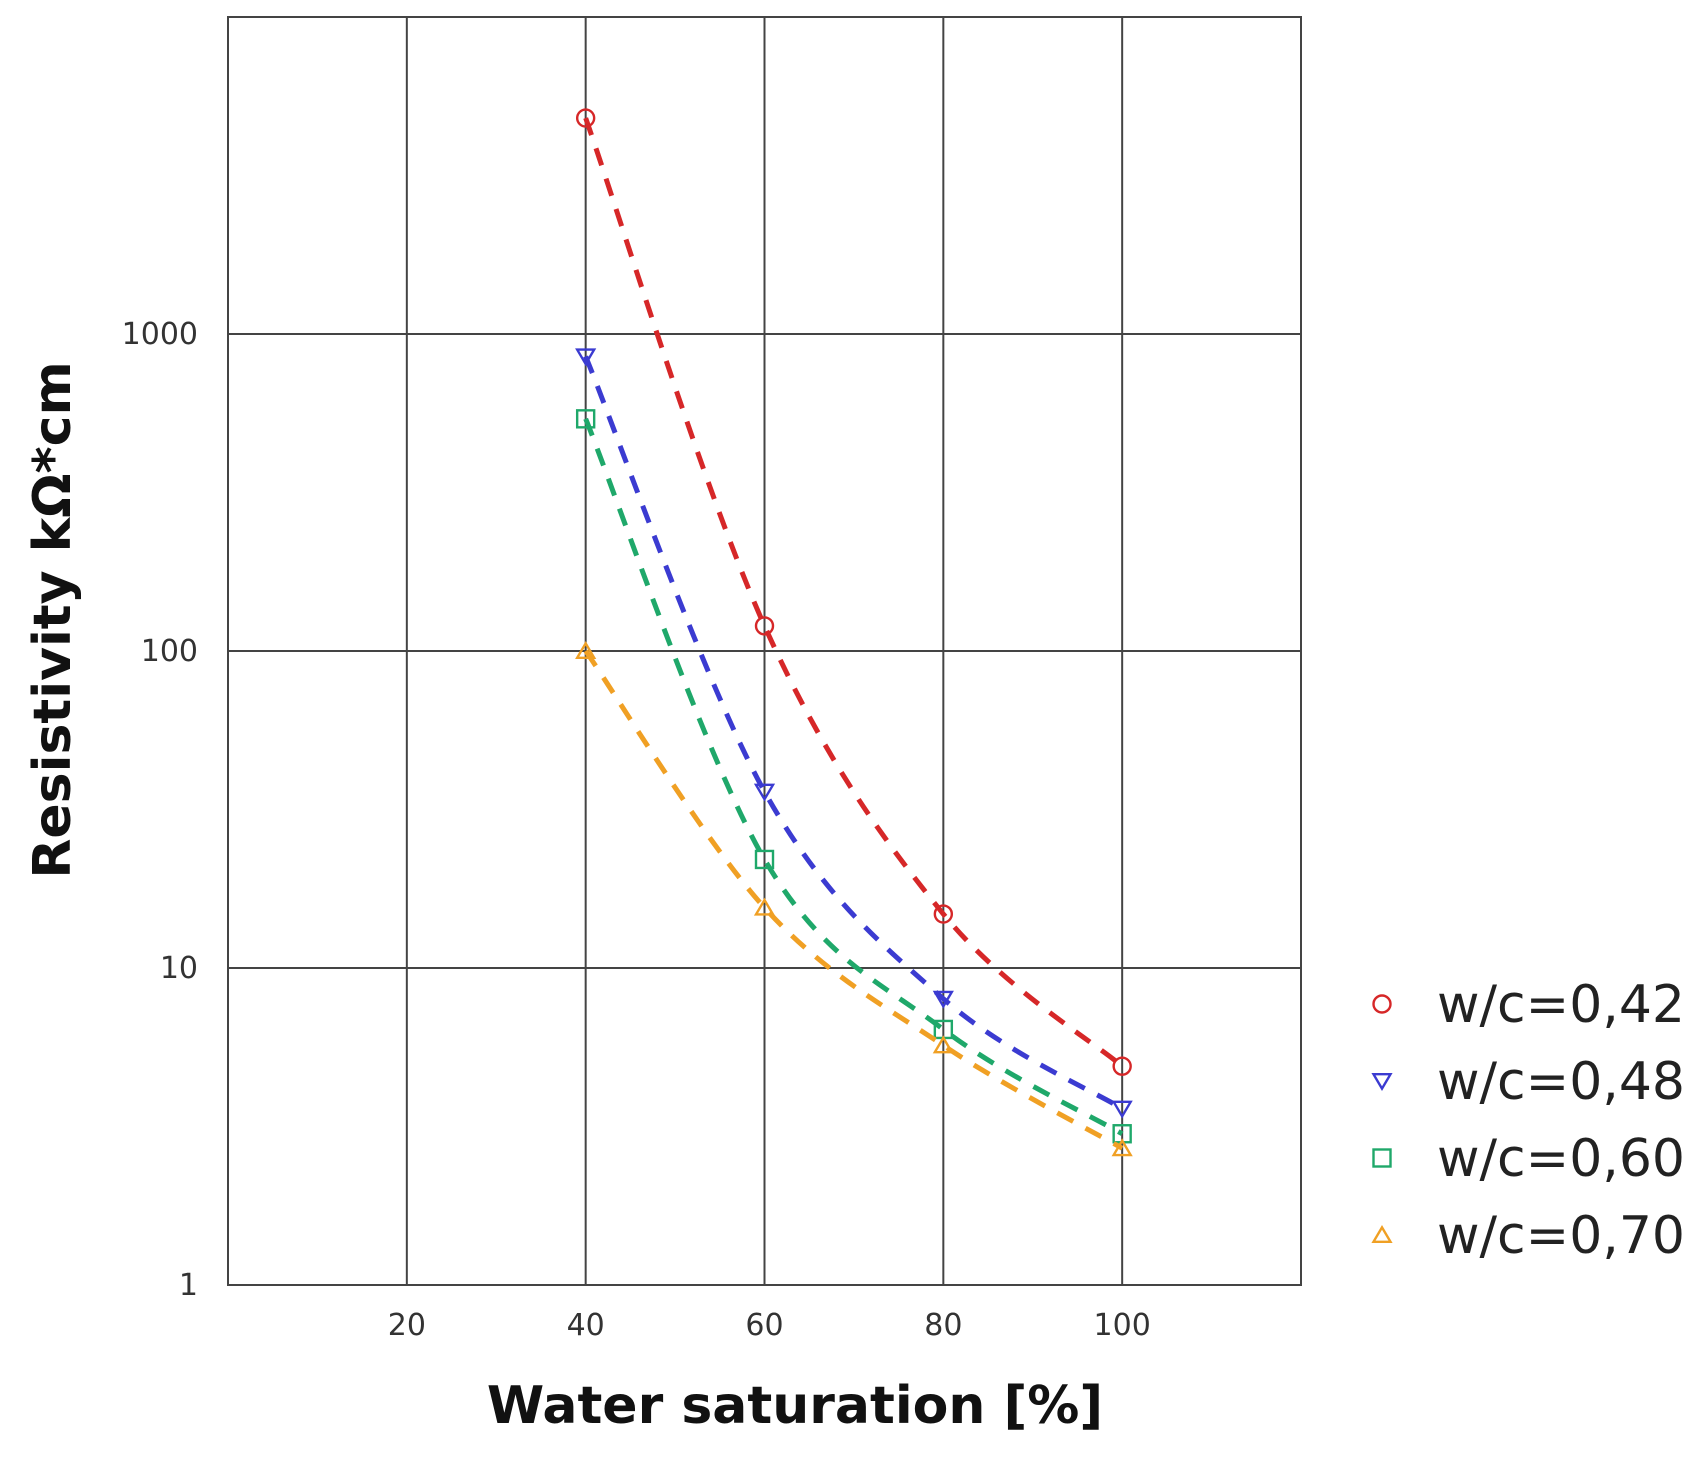  I want to click on legend-label: w/c=0,60, so click(1561, 1159).